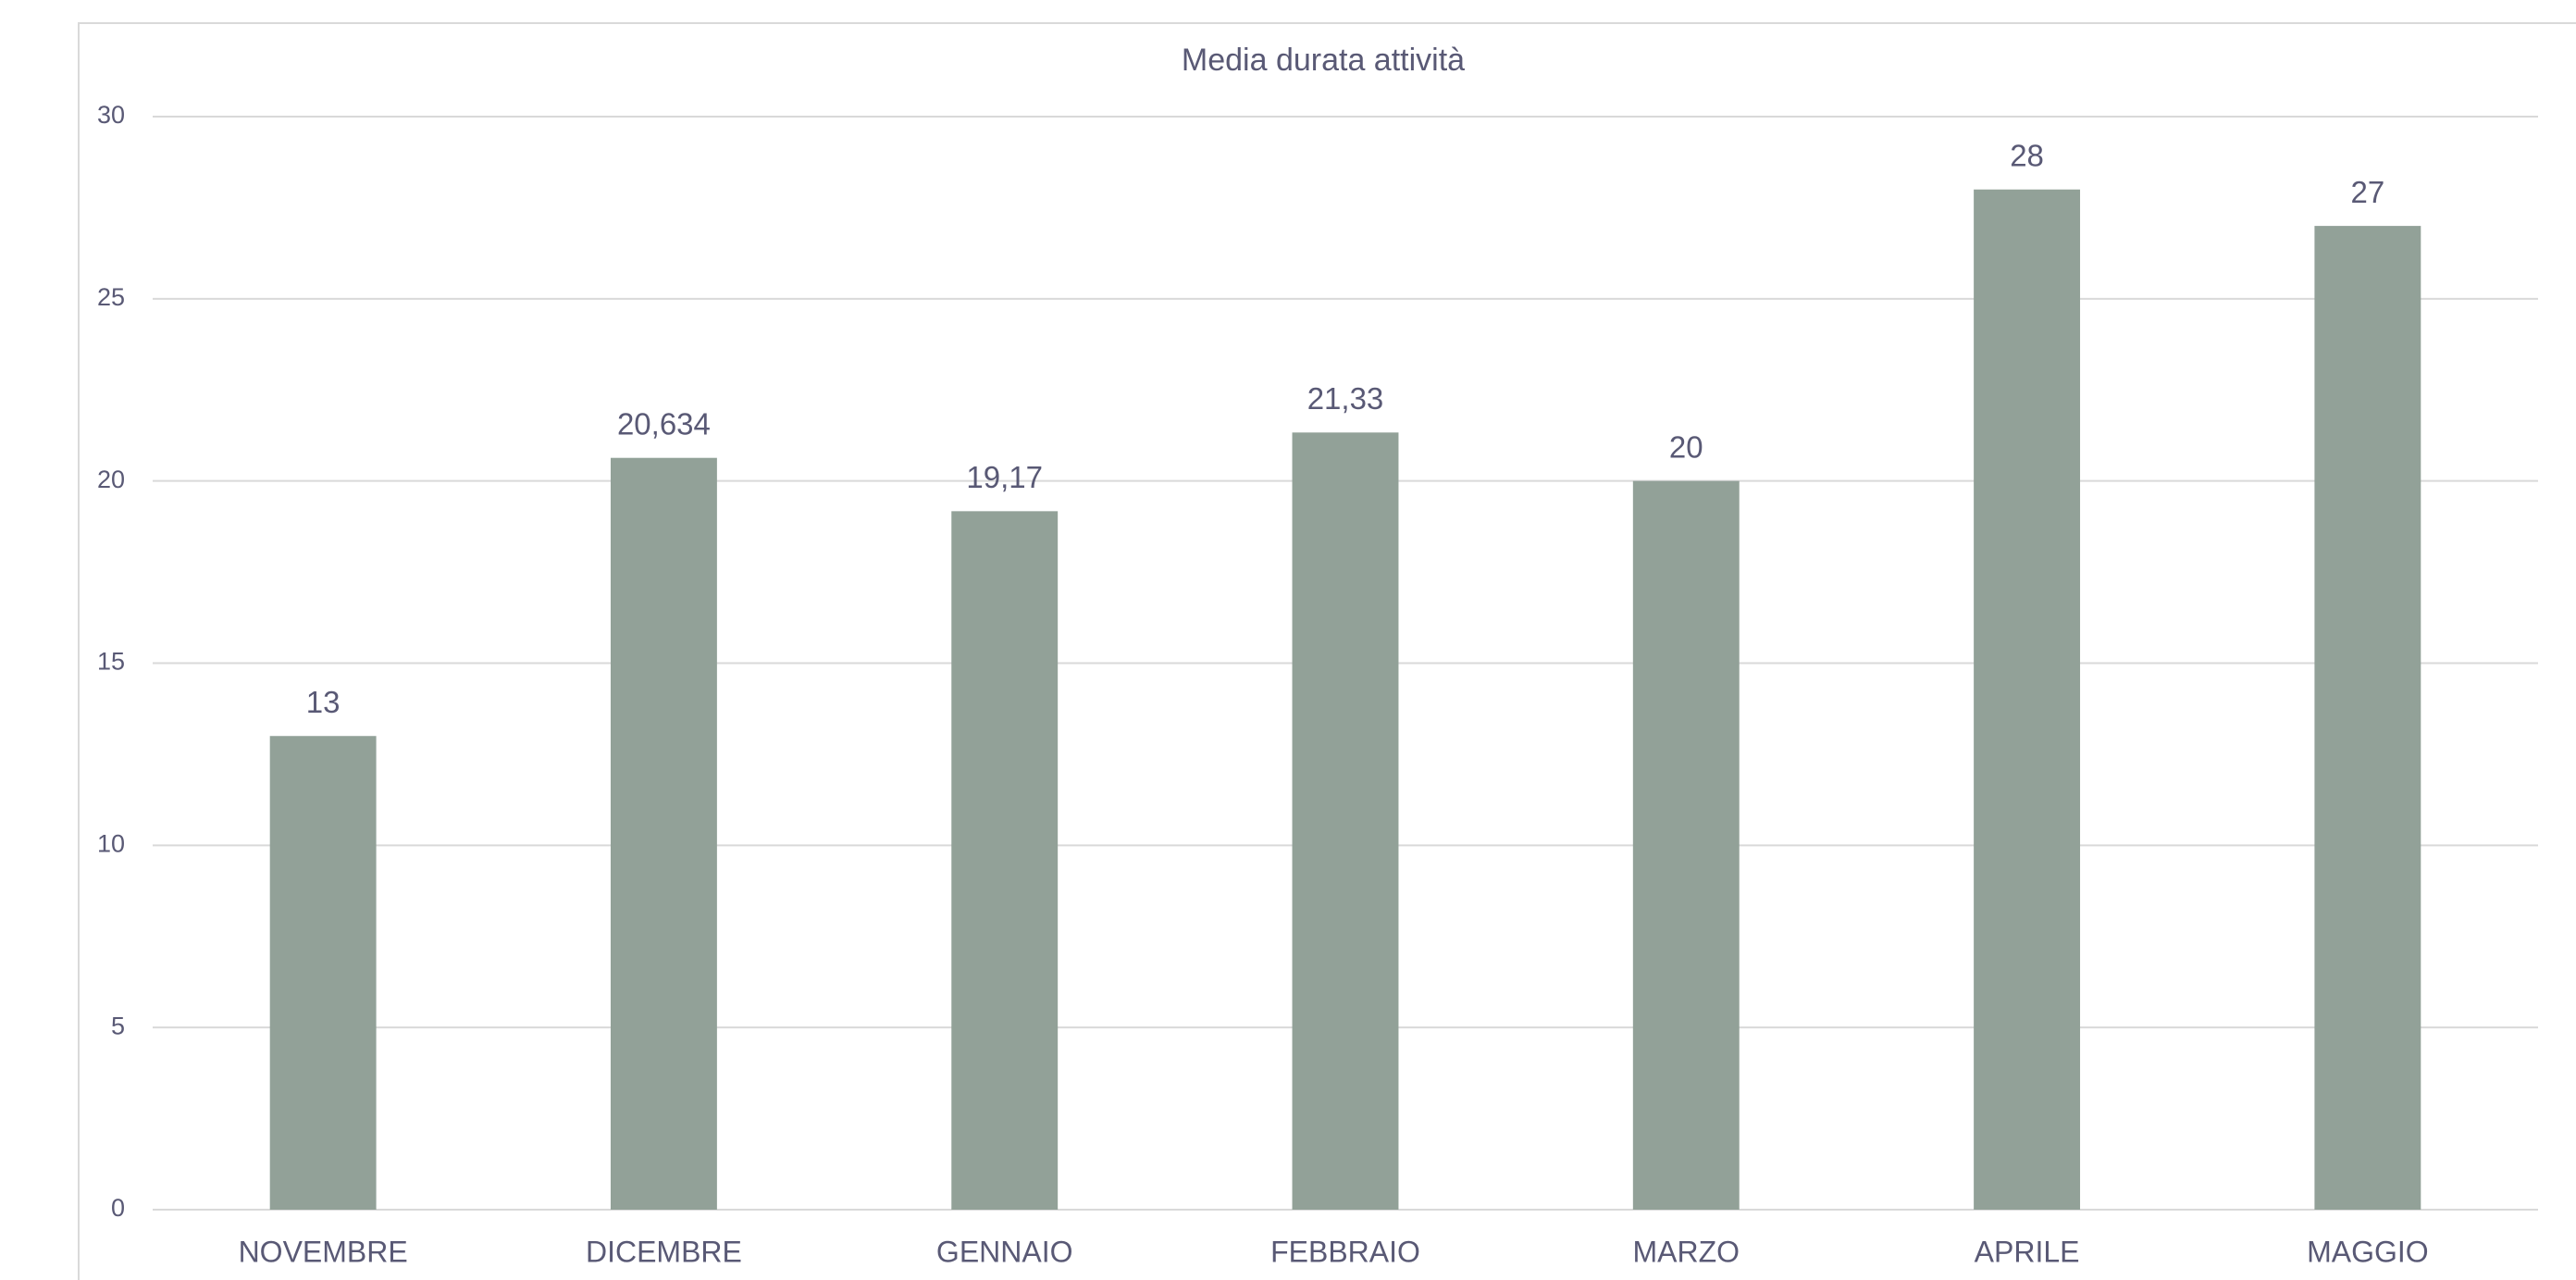  Describe the element at coordinates (1345, 1251) in the screenshot. I see `x-tick-label: FEBBRAIO` at that location.